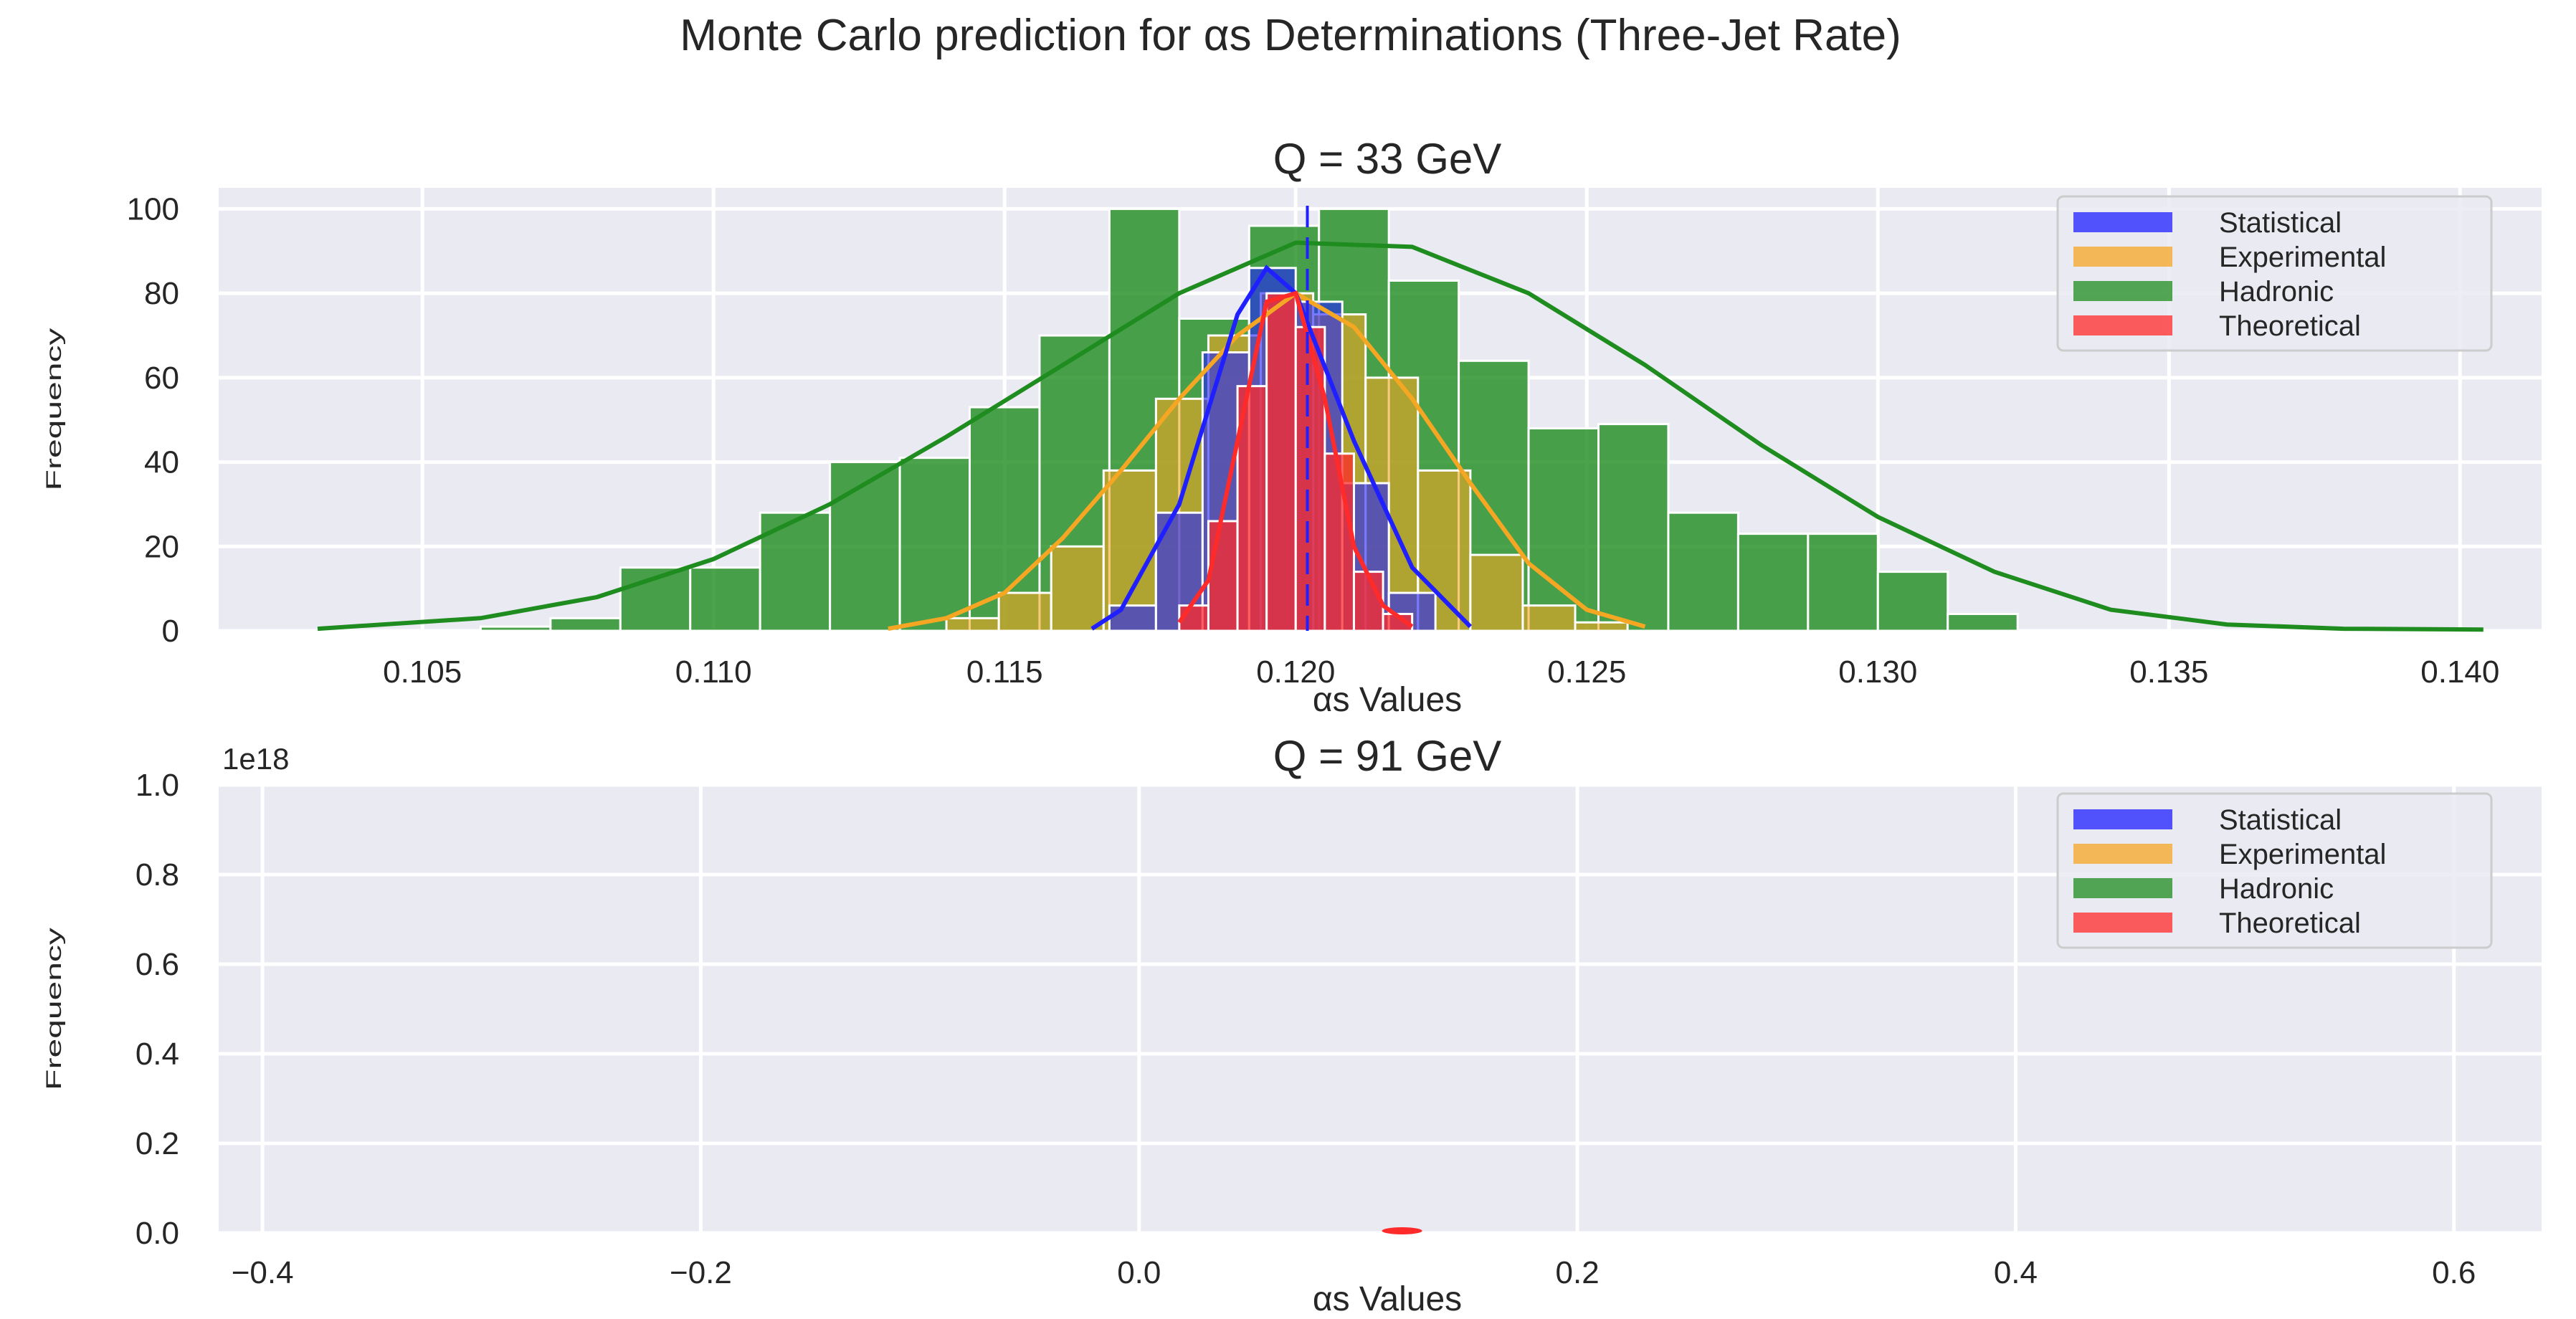 This screenshot has height=1319, width=2576. Describe the element at coordinates (157, 964) in the screenshot. I see `y-tick-label: 0.6` at that location.